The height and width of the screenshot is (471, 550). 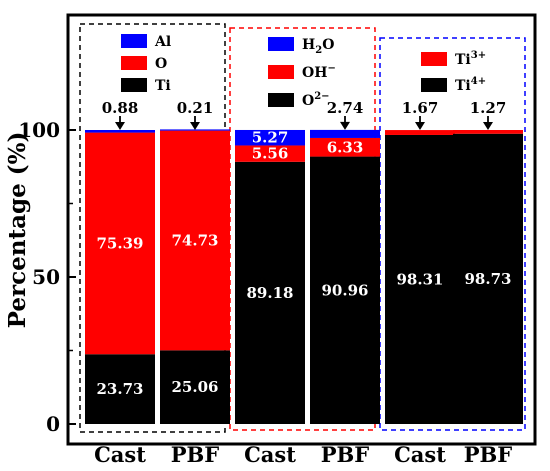 I want to click on legend-label: Ti, so click(x=163, y=86).